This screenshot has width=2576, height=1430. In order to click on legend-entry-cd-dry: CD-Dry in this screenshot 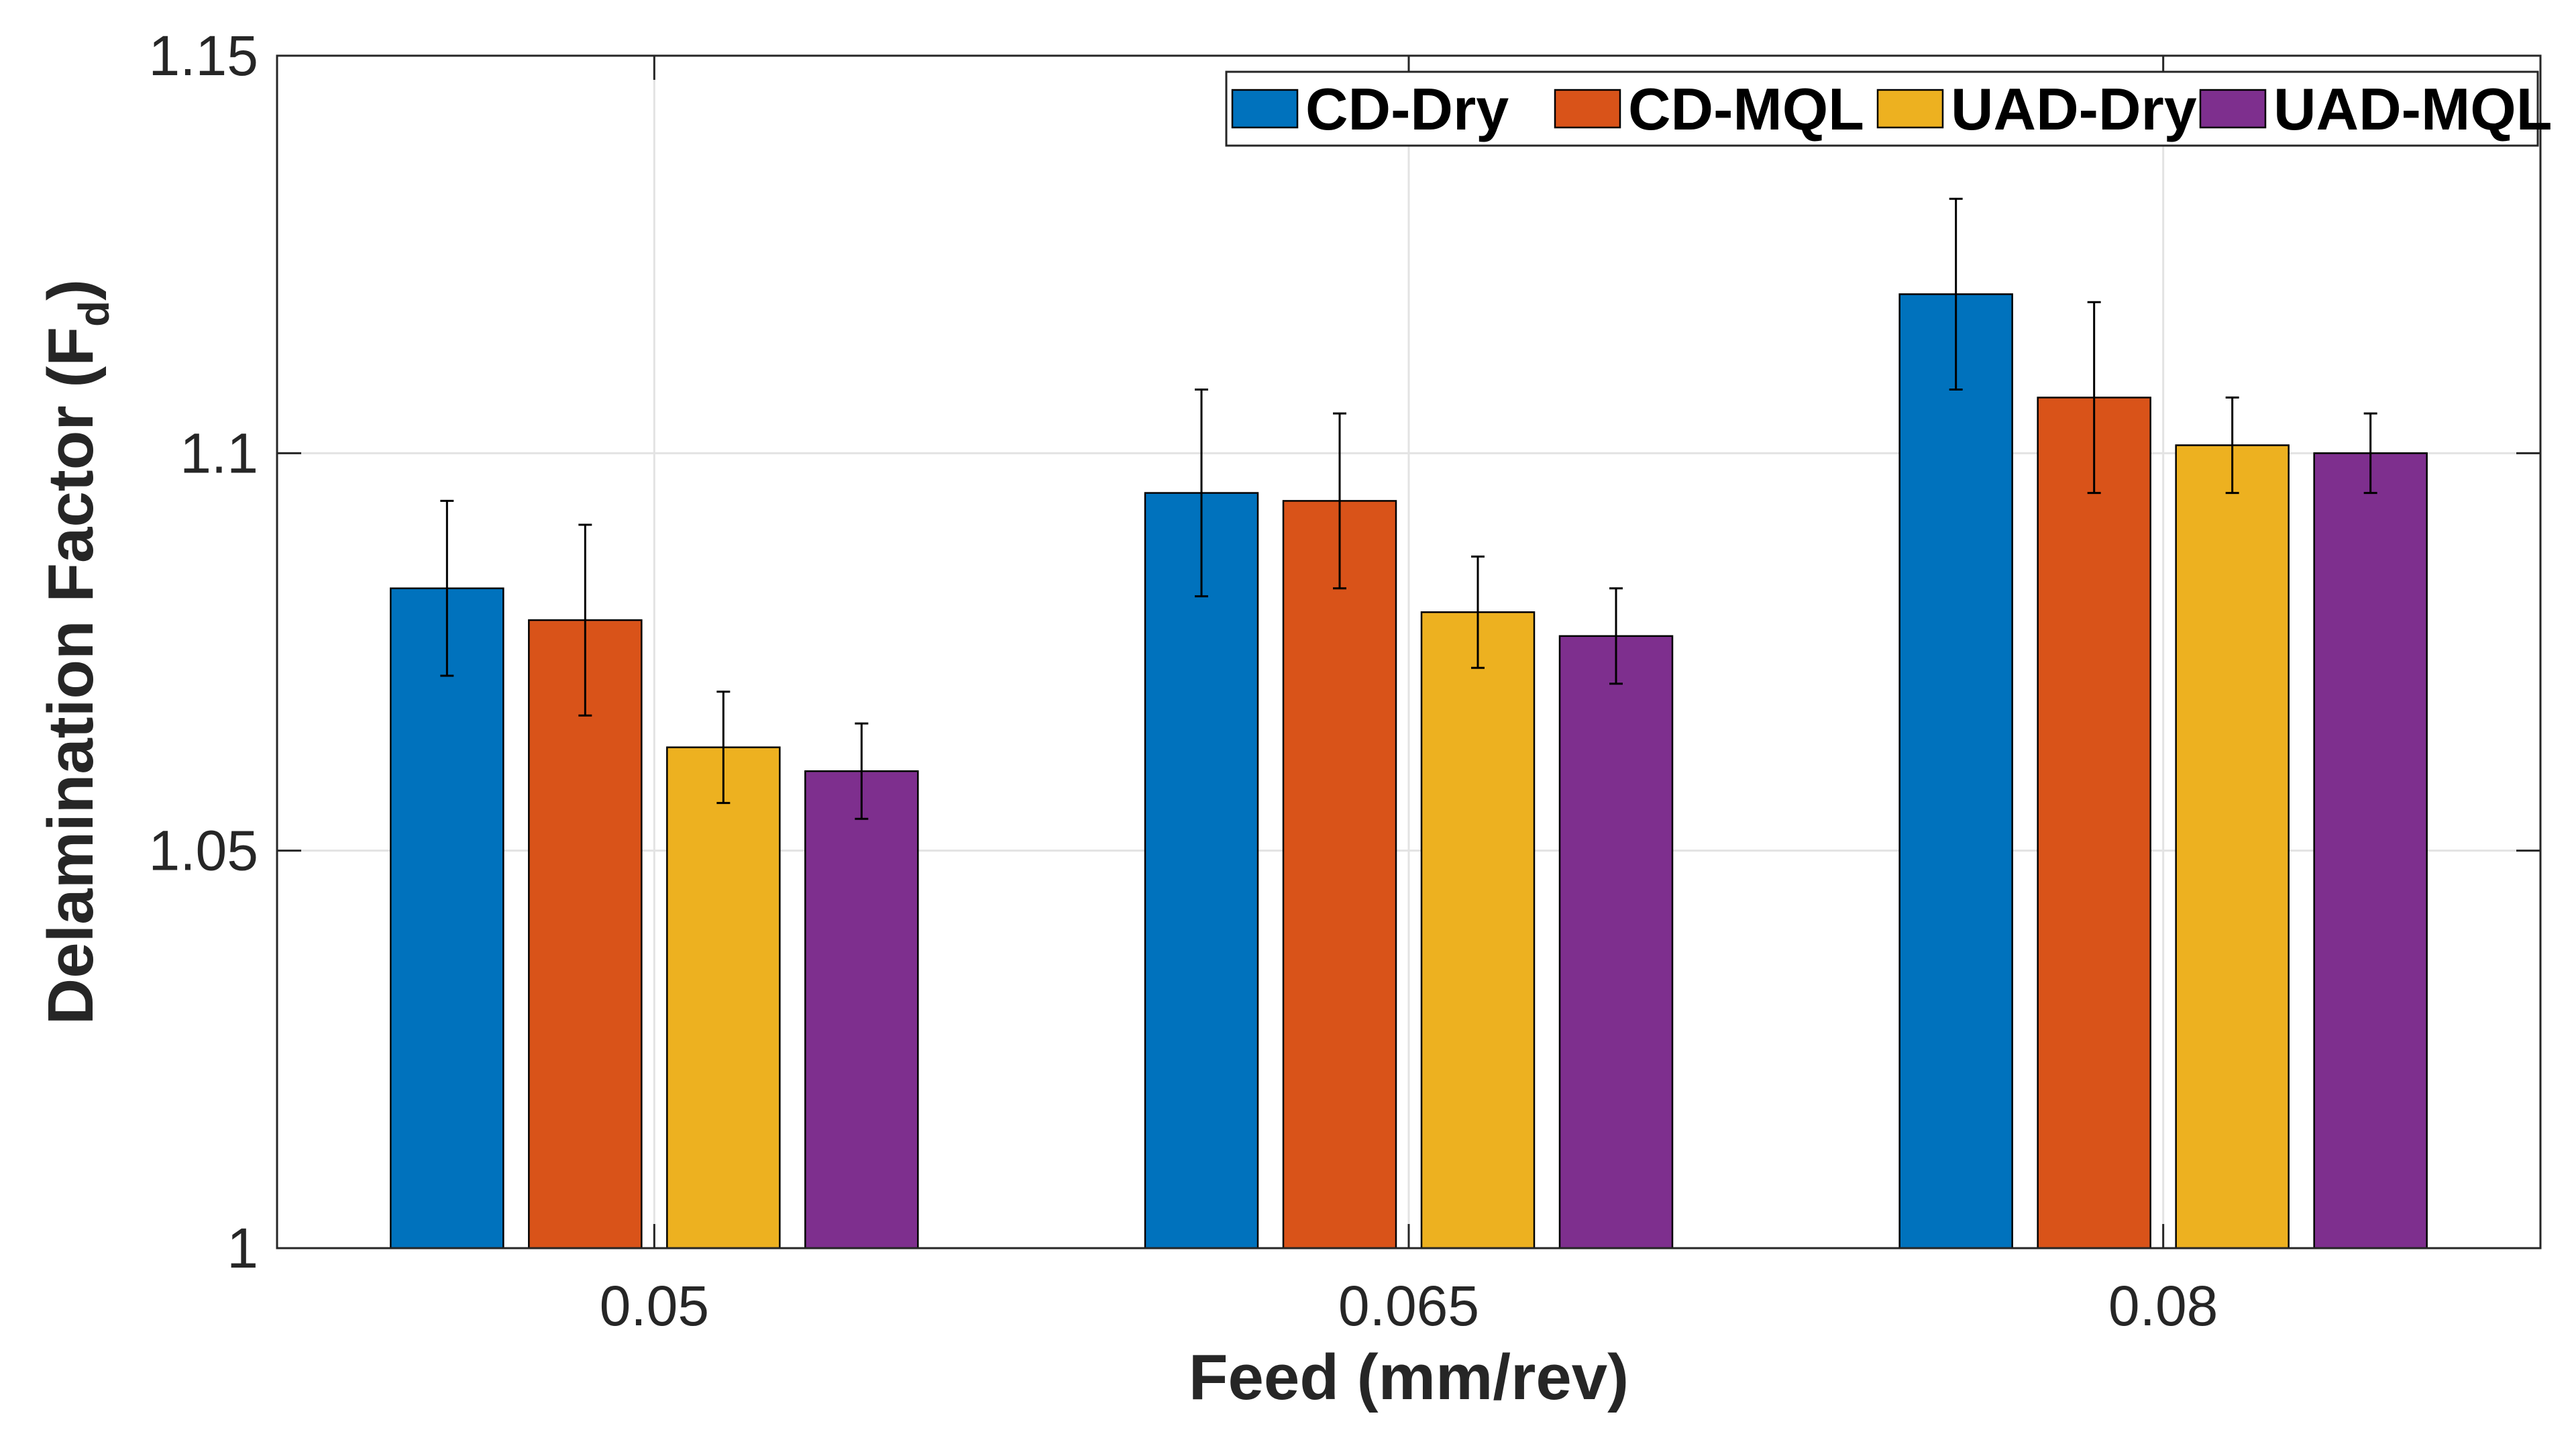, I will do `click(1370, 109)`.